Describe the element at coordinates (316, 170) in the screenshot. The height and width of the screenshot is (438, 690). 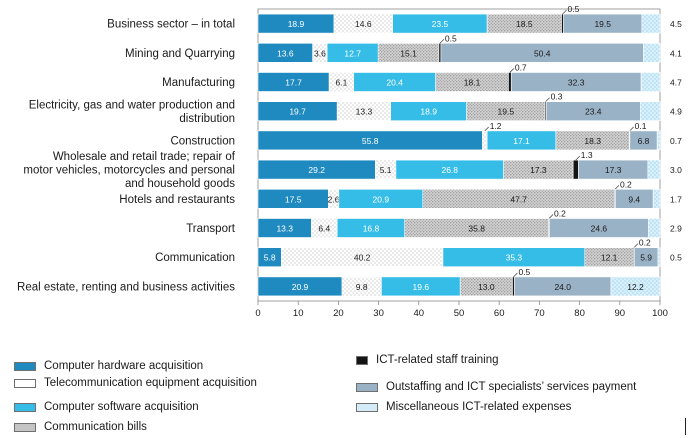
I see `data-label: 29.2` at that location.